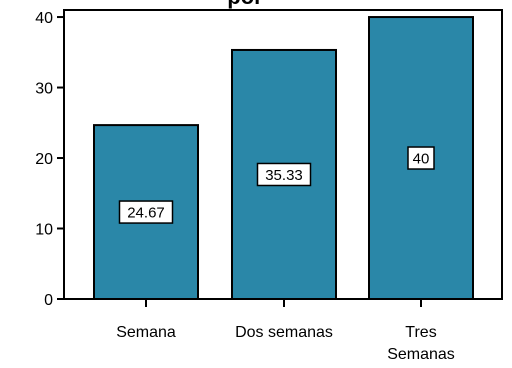  What do you see at coordinates (420, 332) in the screenshot?
I see `x-tick-label: Tres` at bounding box center [420, 332].